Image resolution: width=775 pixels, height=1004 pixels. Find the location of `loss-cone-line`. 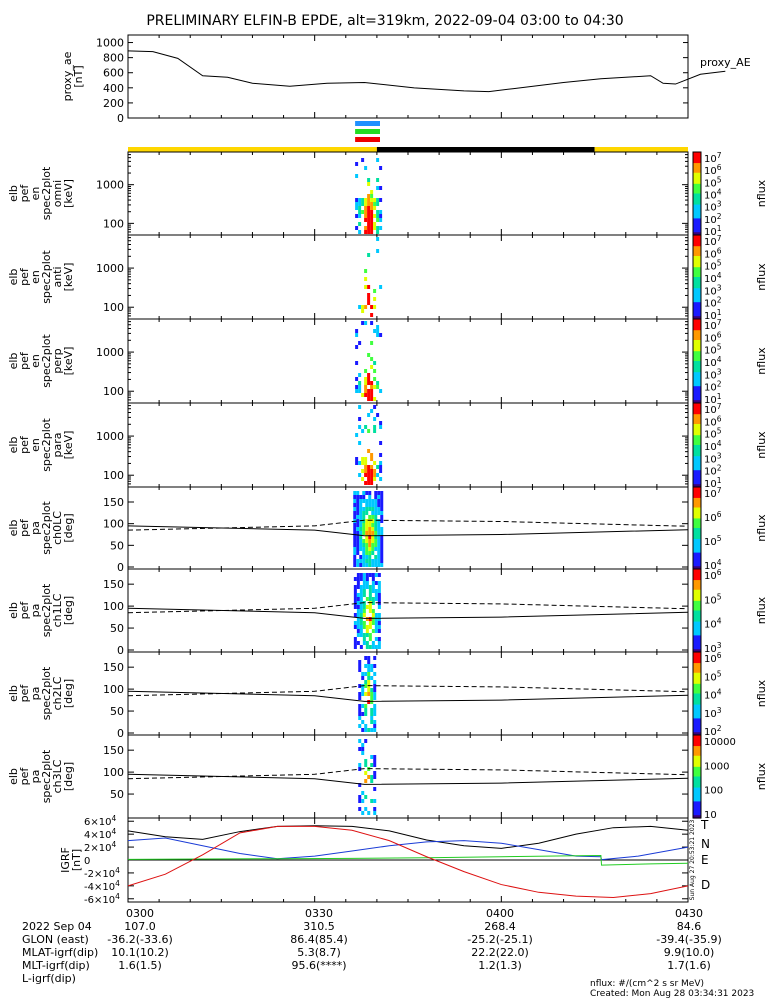

loss-cone-line is located at coordinates (408, 531).